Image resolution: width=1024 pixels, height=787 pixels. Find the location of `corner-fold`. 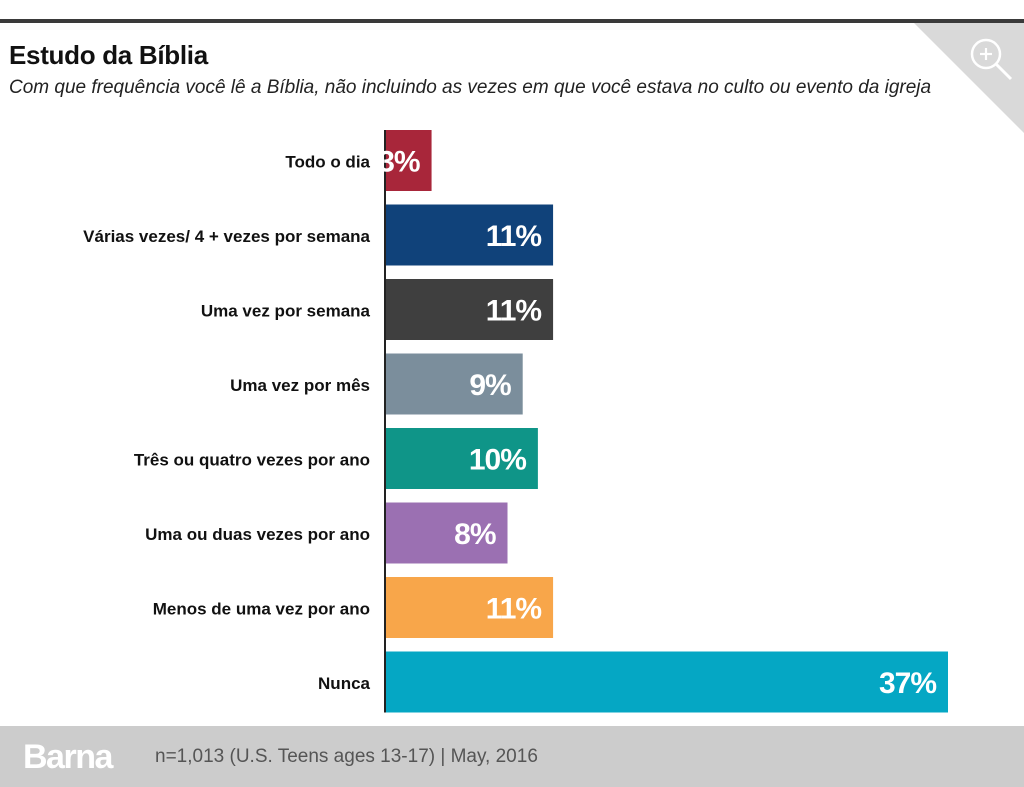

corner-fold is located at coordinates (969, 78).